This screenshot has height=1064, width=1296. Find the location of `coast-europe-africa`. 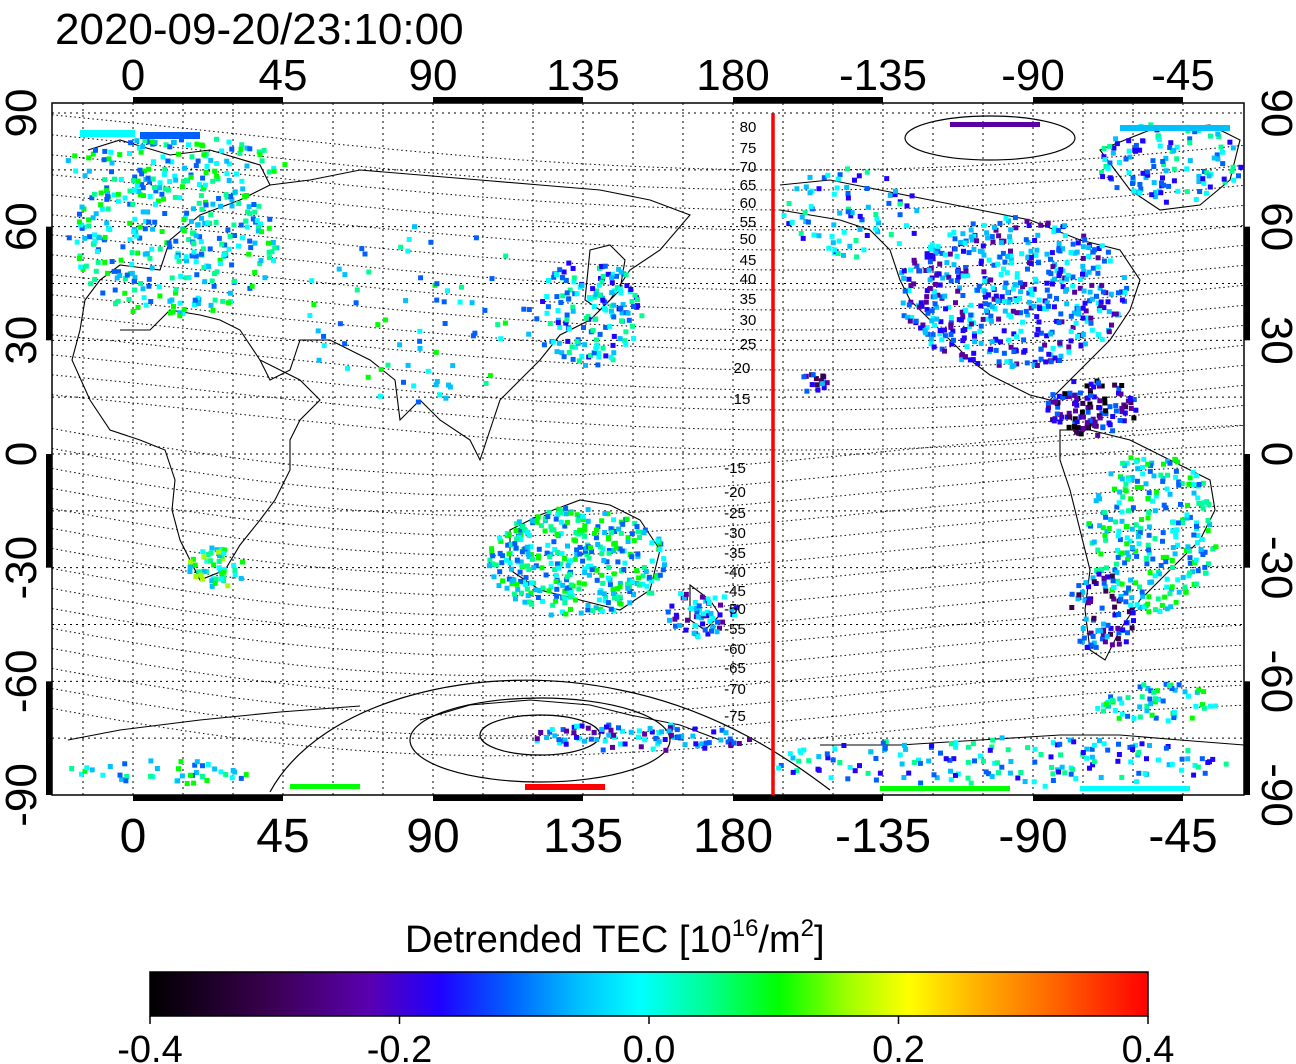

coast-europe-africa is located at coordinates (214, 440).